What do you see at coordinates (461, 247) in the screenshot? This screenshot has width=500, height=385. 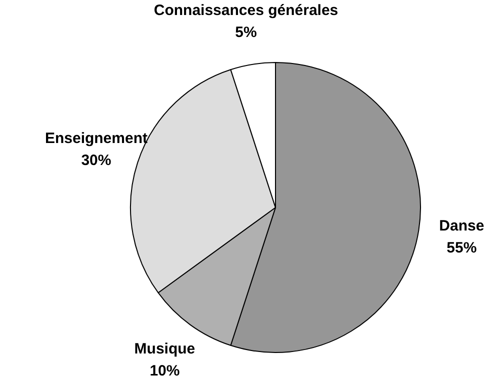 I see `data-label: 55%` at bounding box center [461, 247].